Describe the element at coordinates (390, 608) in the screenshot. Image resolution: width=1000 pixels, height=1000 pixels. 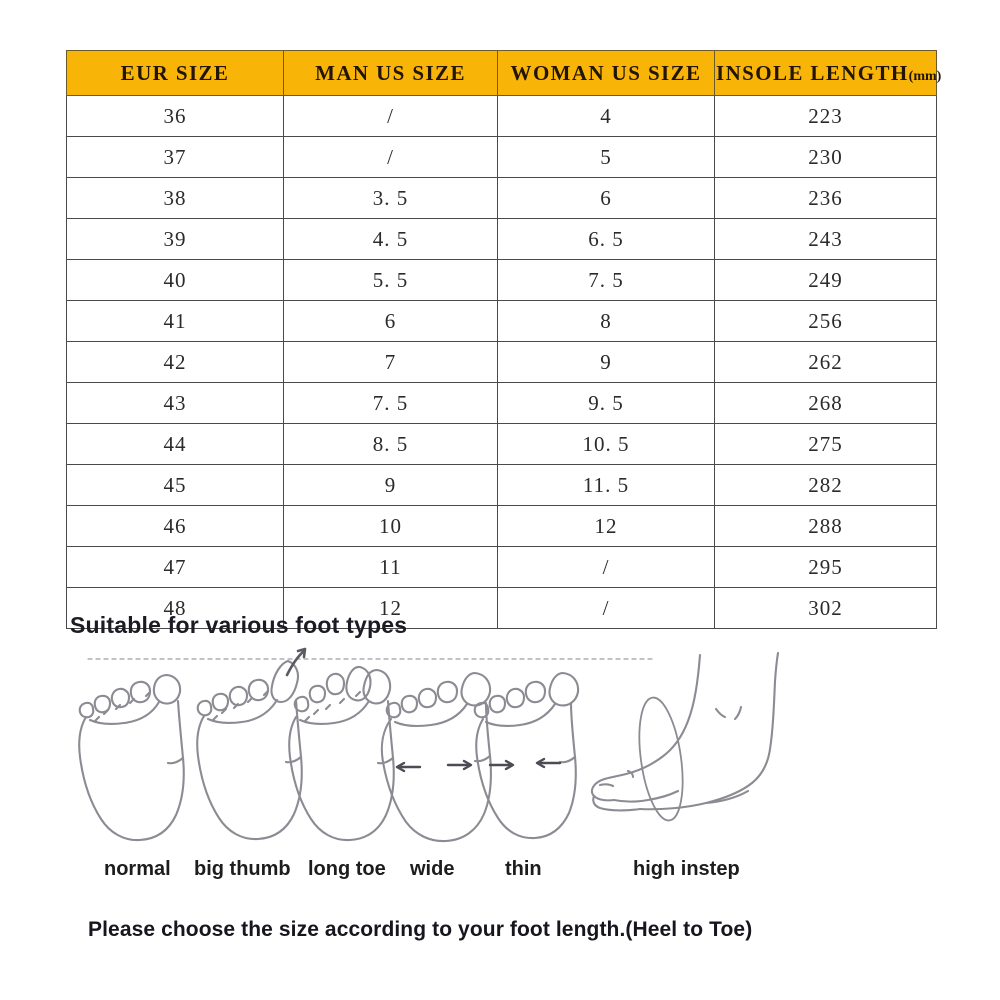
I see `cell-man-us-size: 12` at that location.